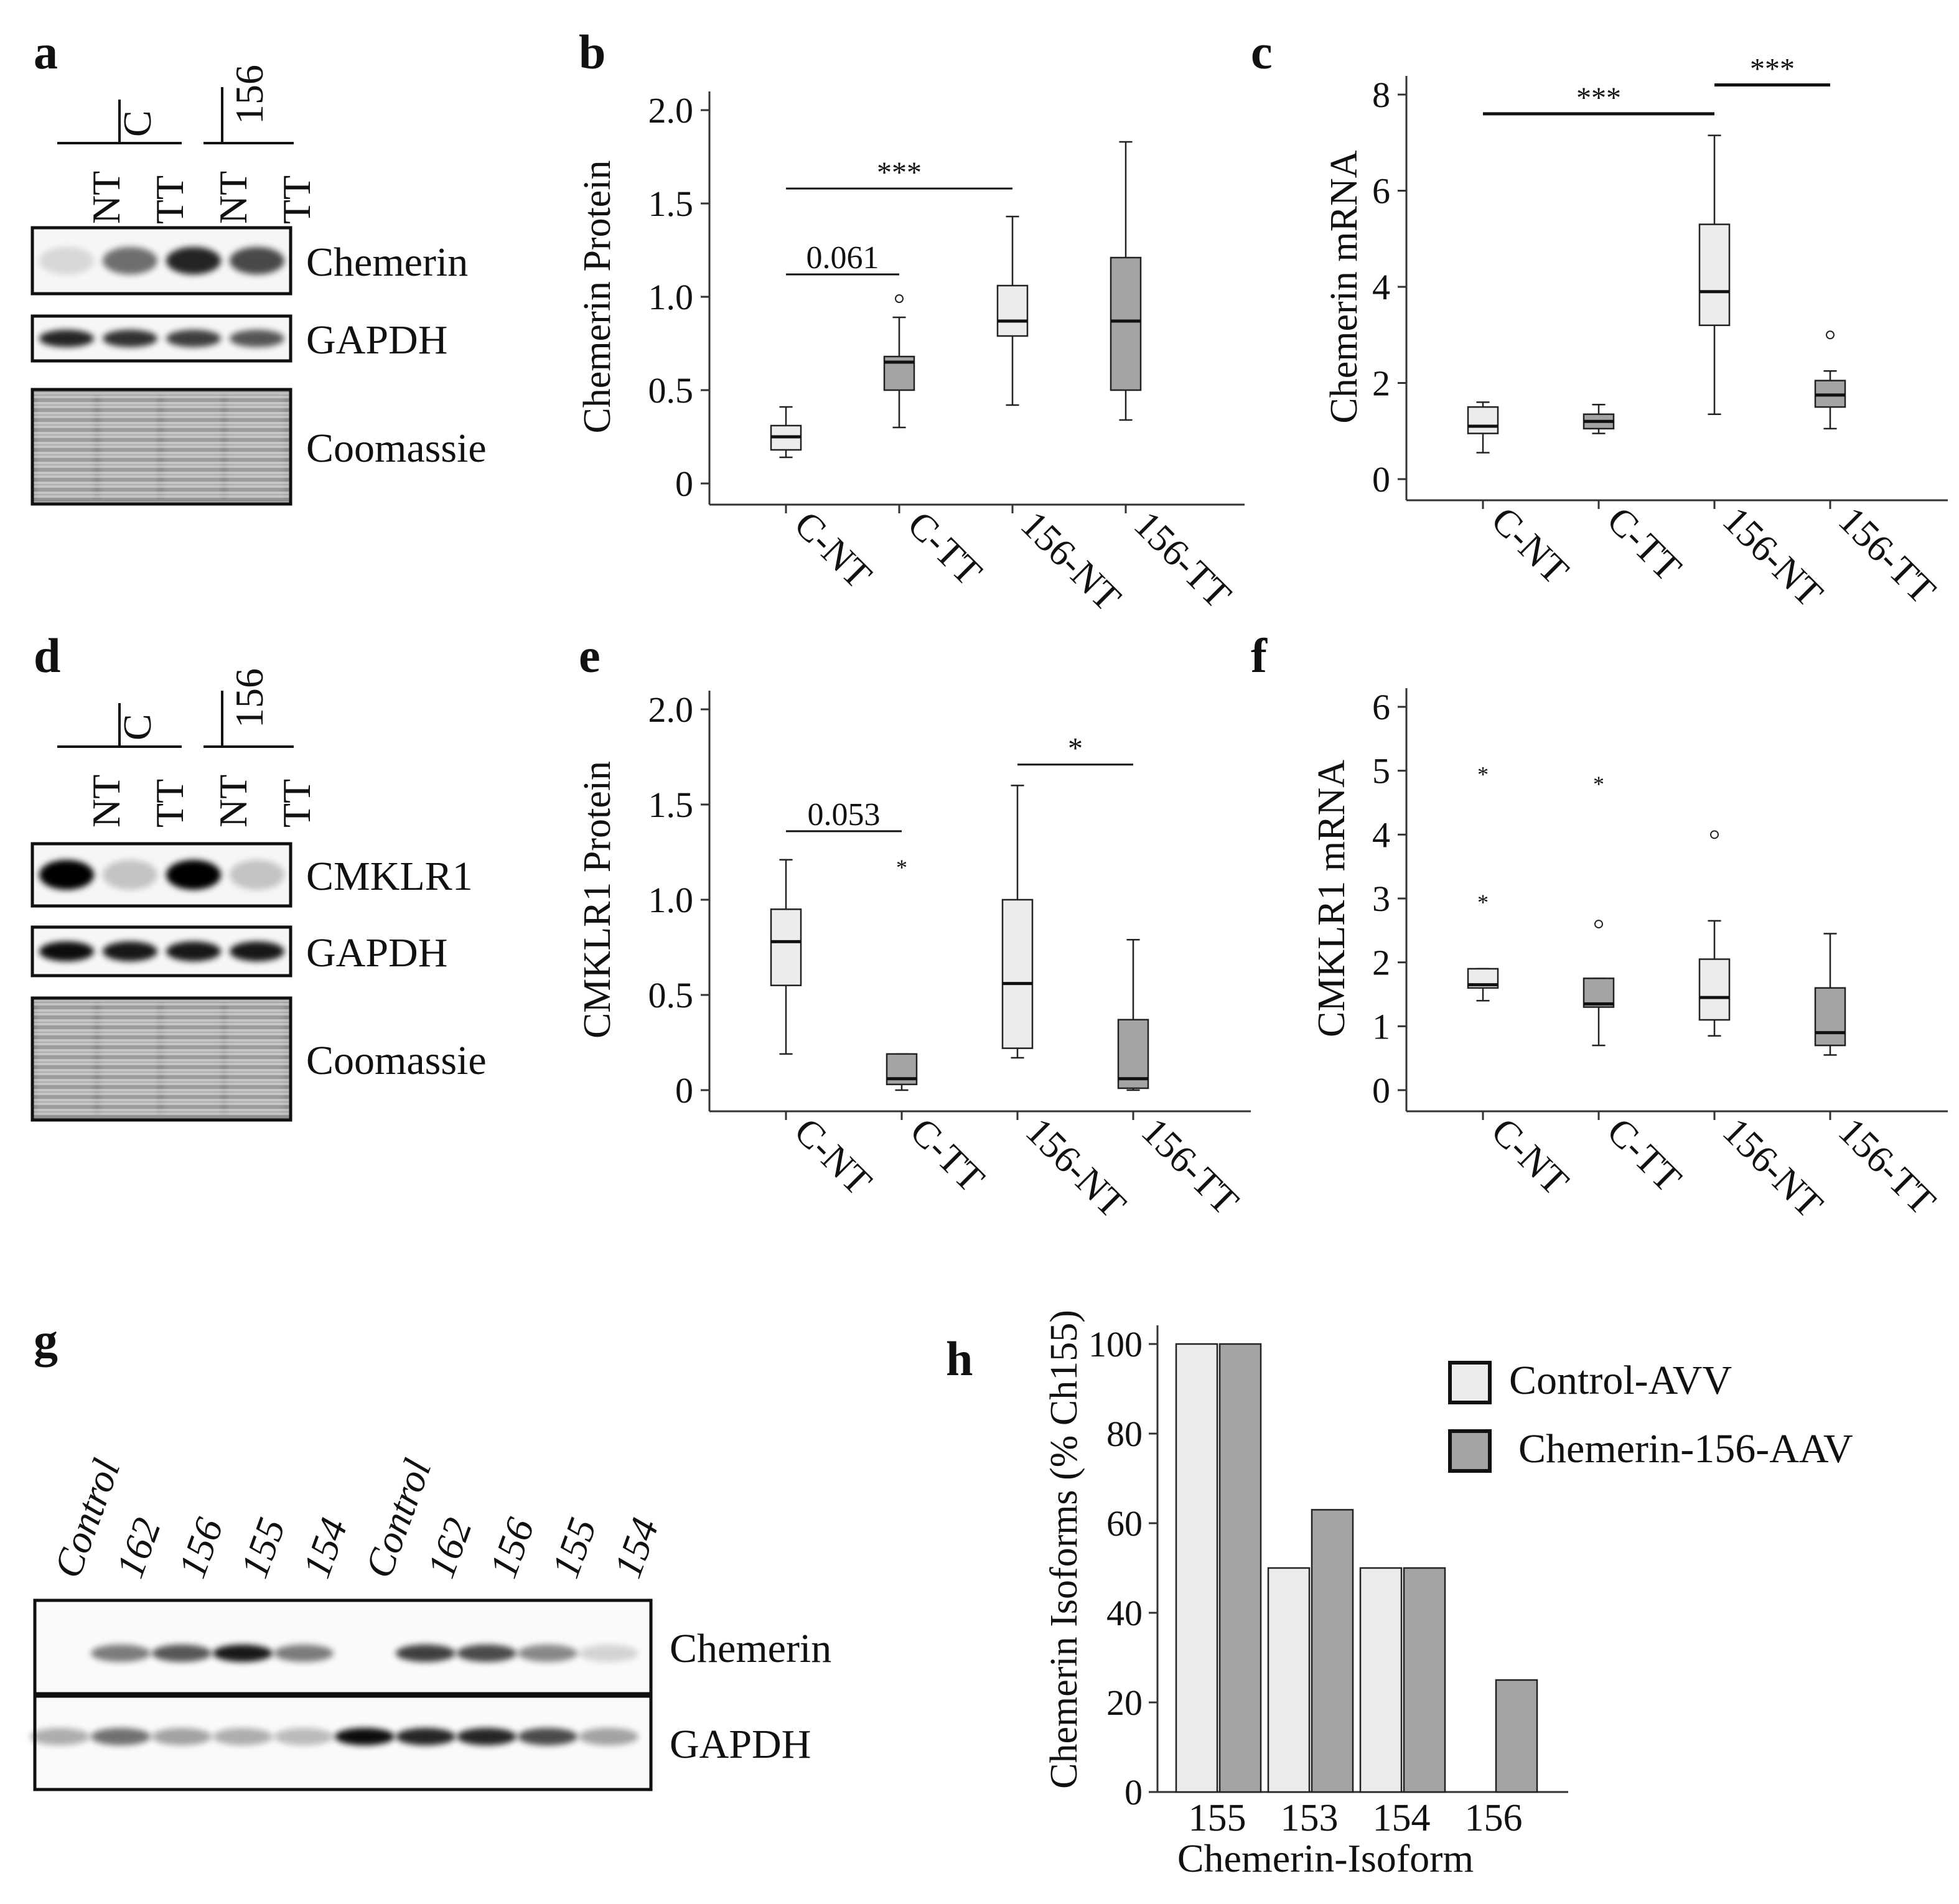 The height and width of the screenshot is (1904, 1959). Describe the element at coordinates (1381, 707) in the screenshot. I see `y-tick-label: 6` at that location.